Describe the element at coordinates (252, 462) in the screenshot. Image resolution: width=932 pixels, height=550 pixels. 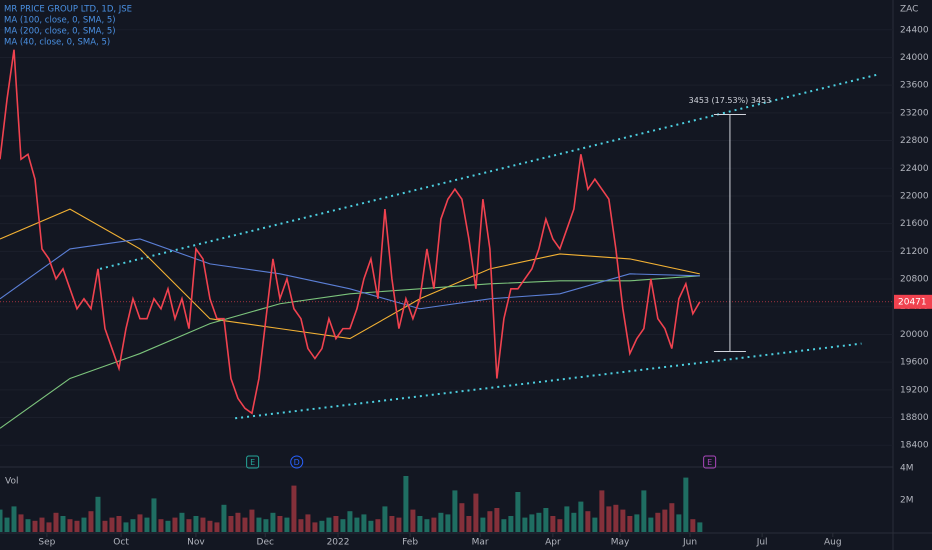
I see `event-label: E` at that location.